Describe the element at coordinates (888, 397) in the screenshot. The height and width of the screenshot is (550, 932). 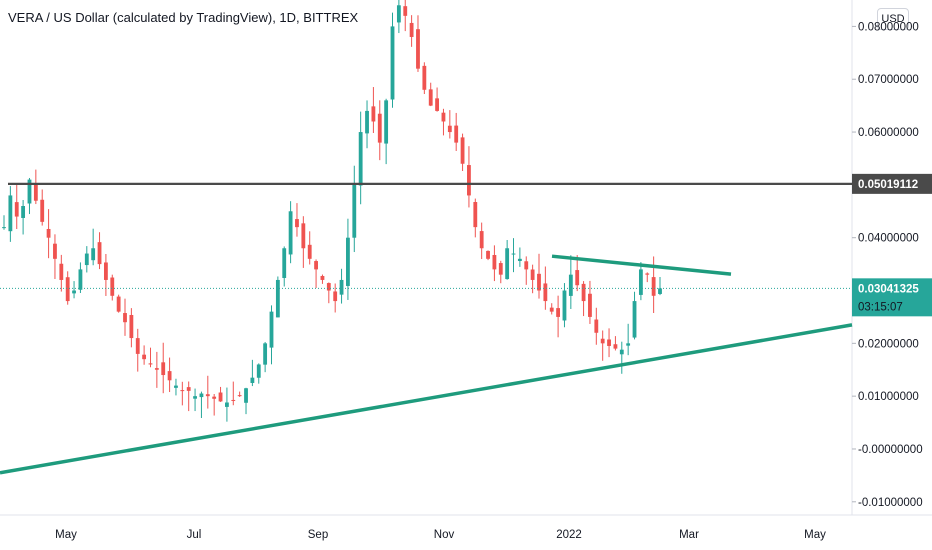
I see `y-tick-label: 0.01000000` at that location.